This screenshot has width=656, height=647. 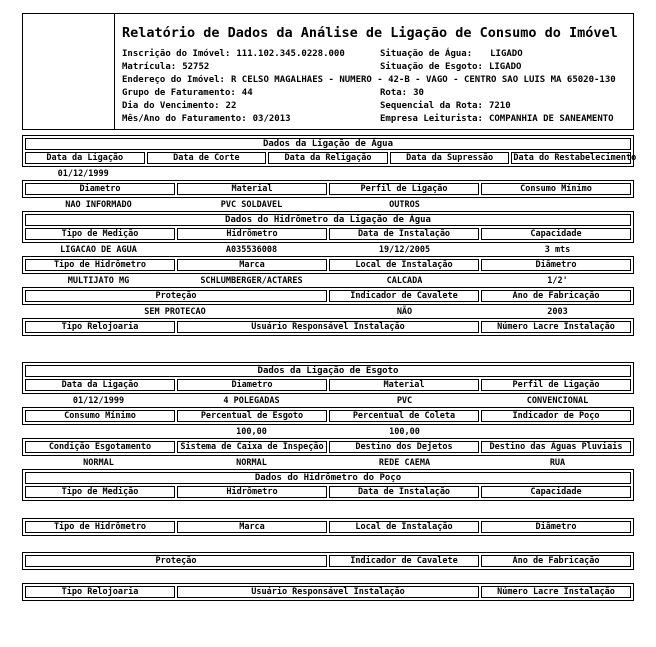 I want to click on value-cell: CALCADA, so click(x=404, y=280).